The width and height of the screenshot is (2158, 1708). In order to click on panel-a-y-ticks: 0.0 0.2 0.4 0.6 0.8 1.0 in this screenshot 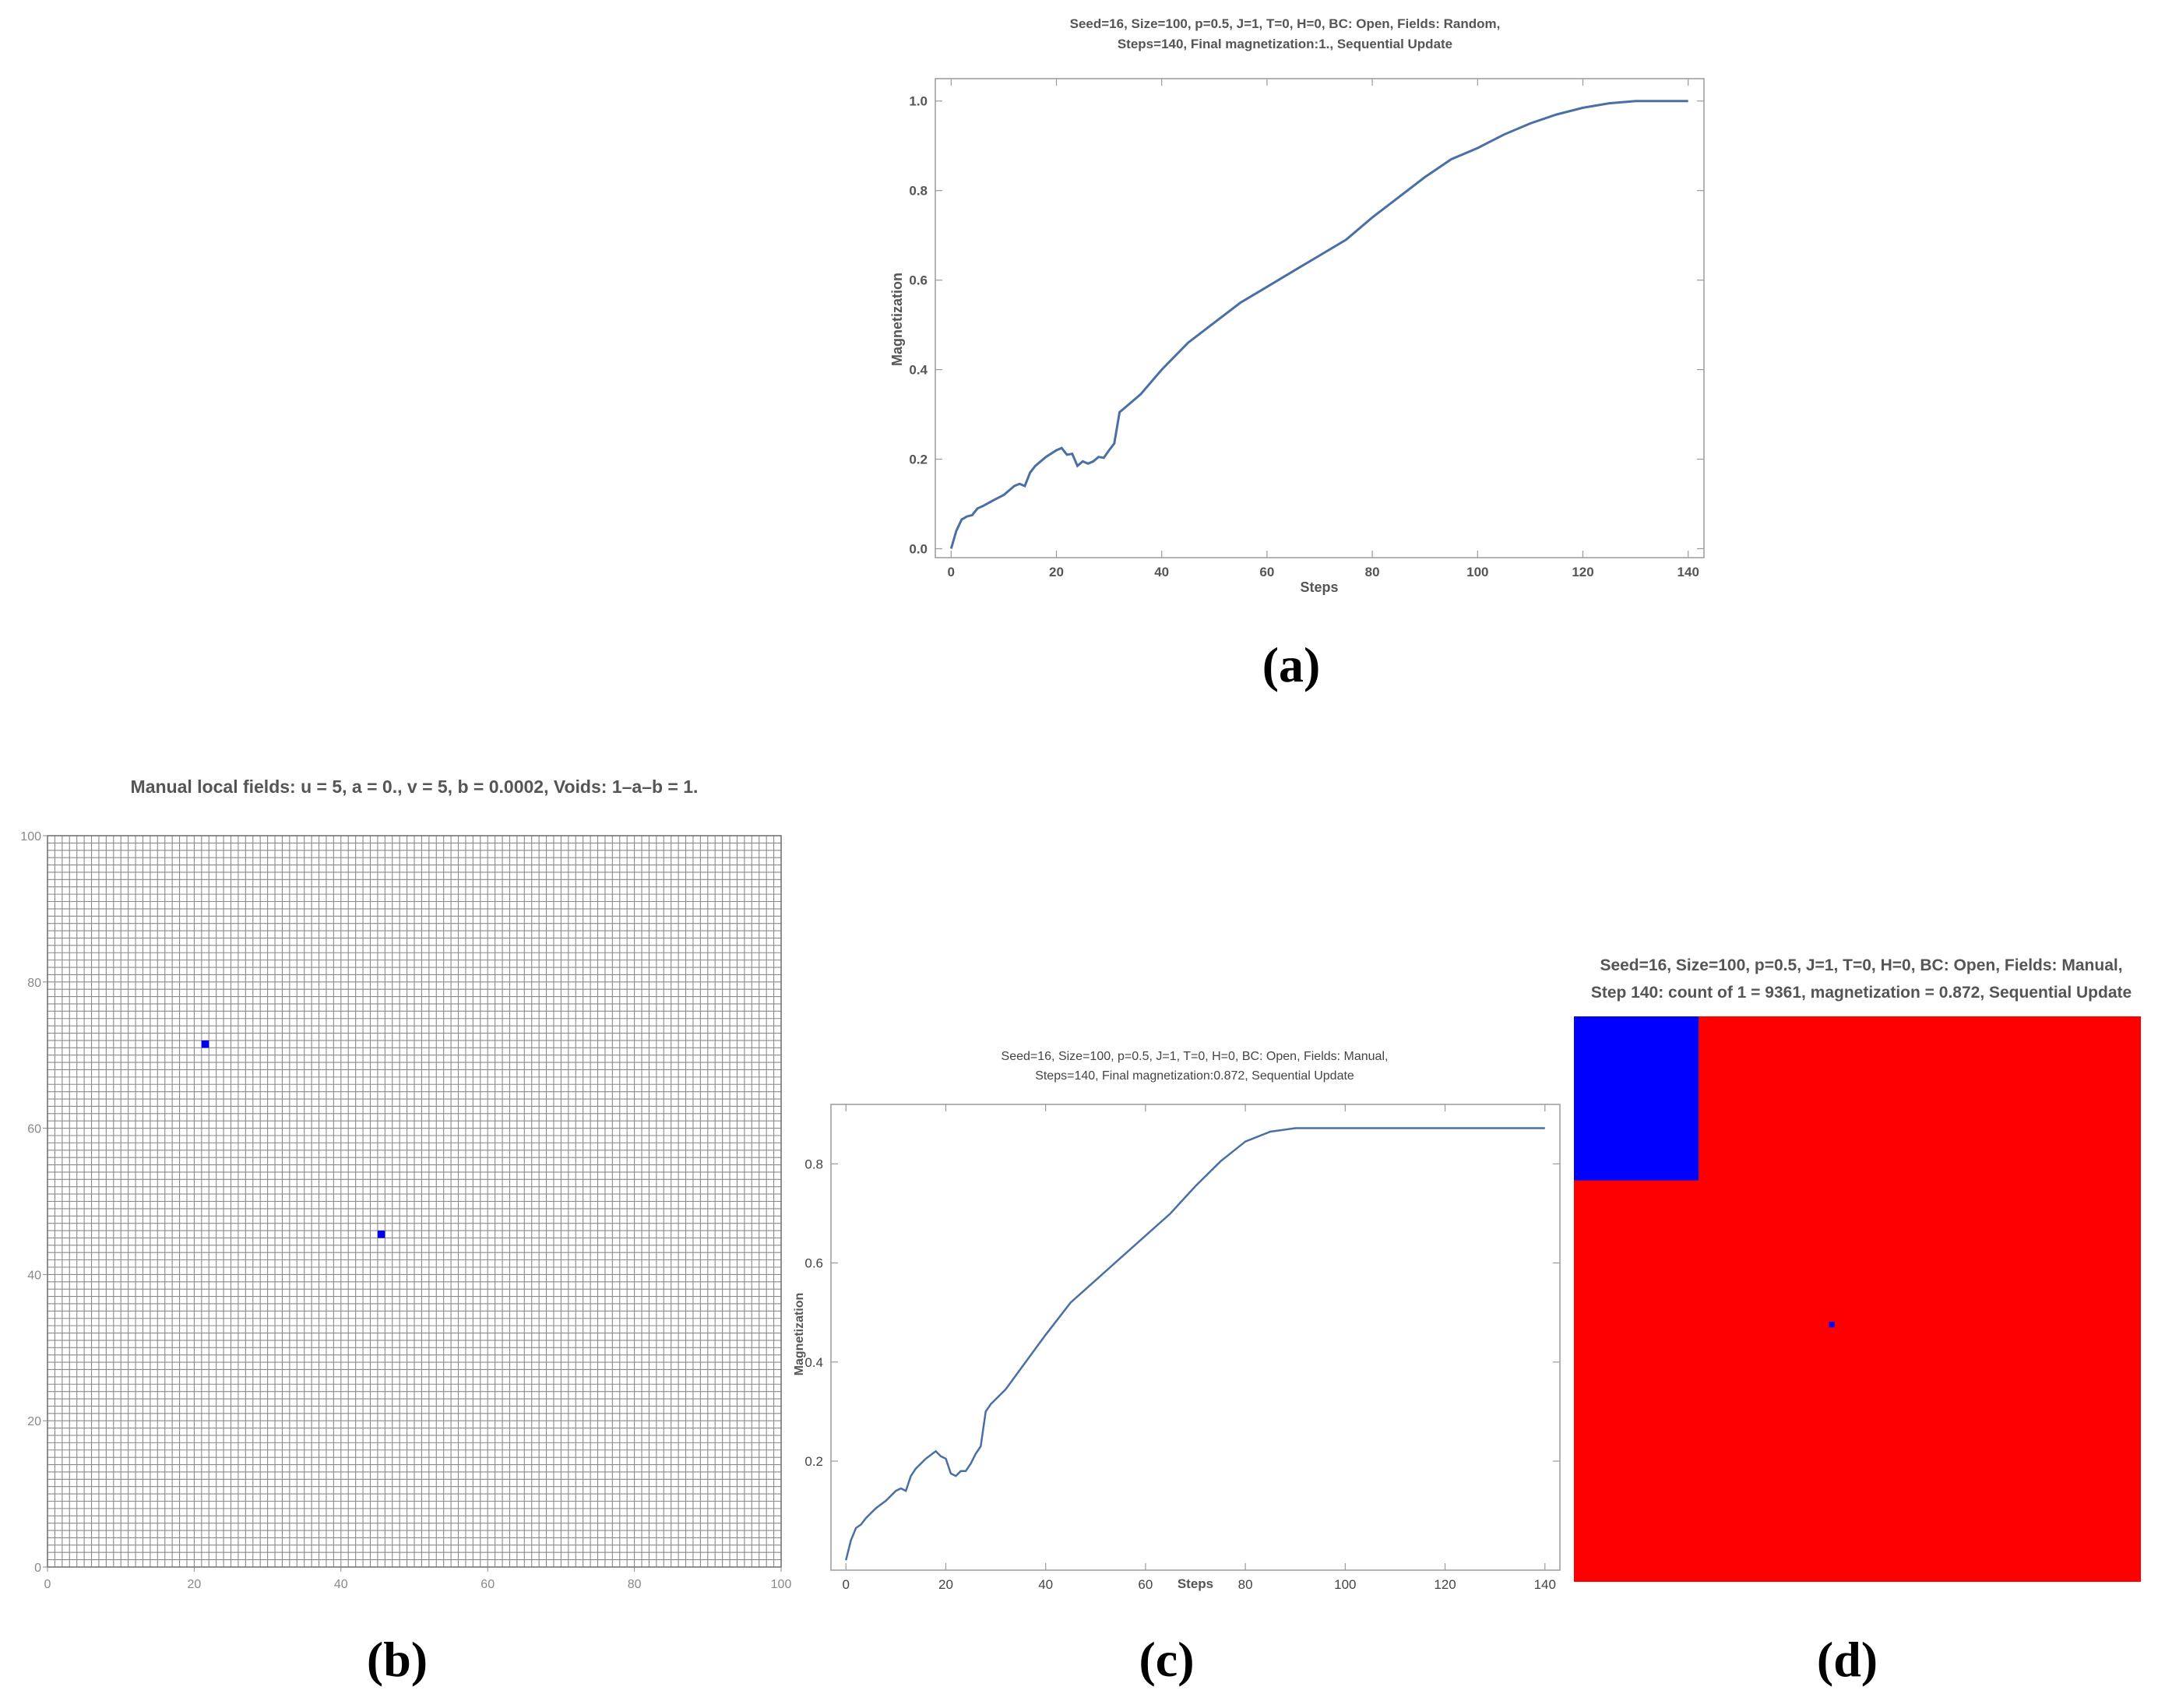, I will do `click(1306, 325)`.